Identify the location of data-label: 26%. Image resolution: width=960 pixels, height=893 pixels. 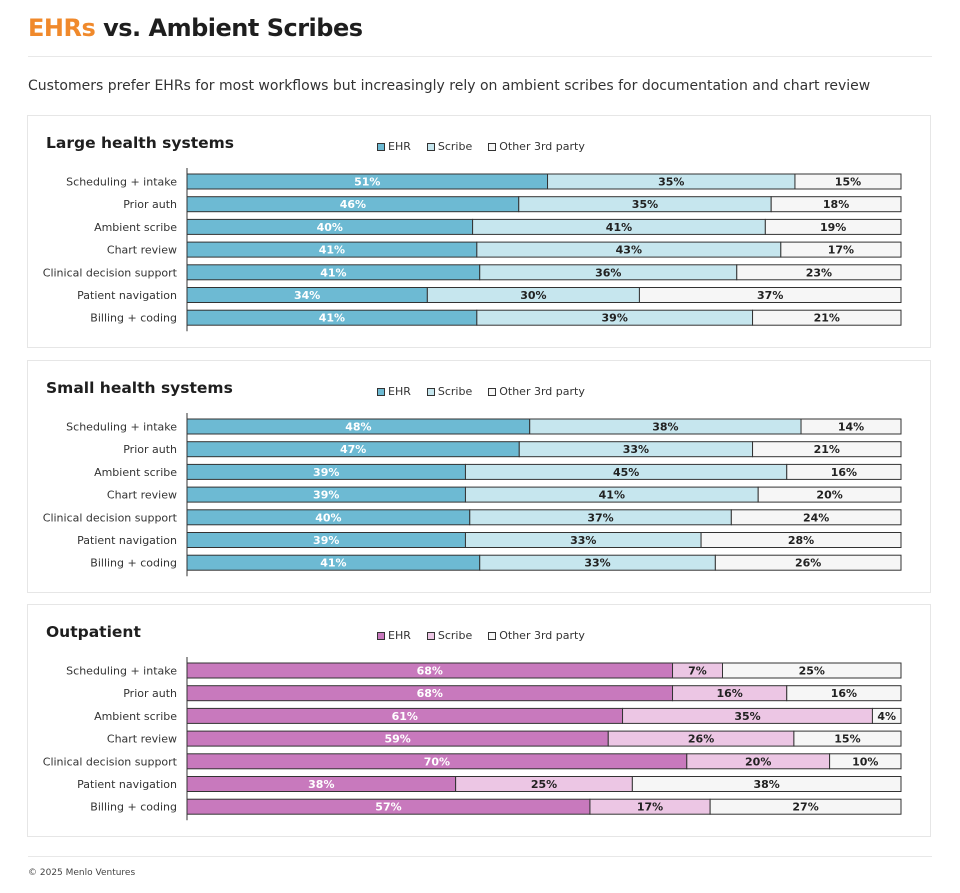
(808, 563).